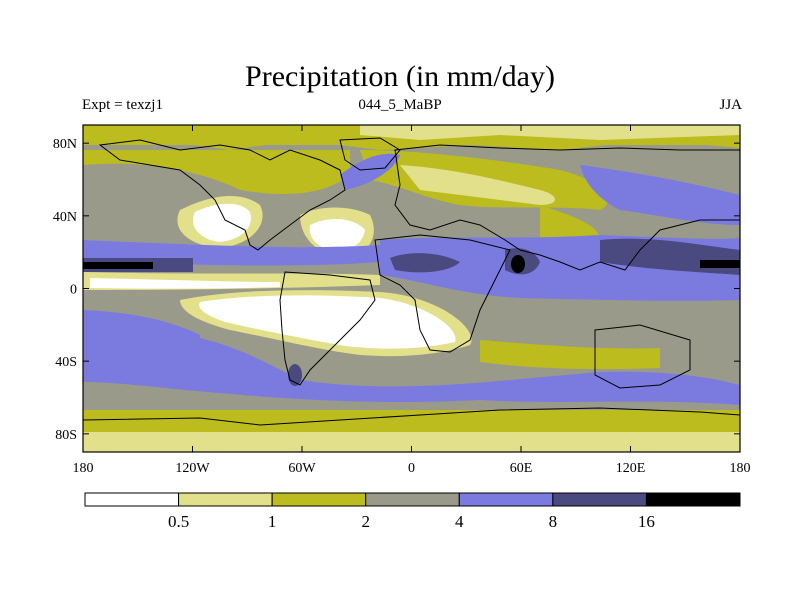 This screenshot has width=800, height=600. I want to click on colorbar-label: 8, so click(553, 521).